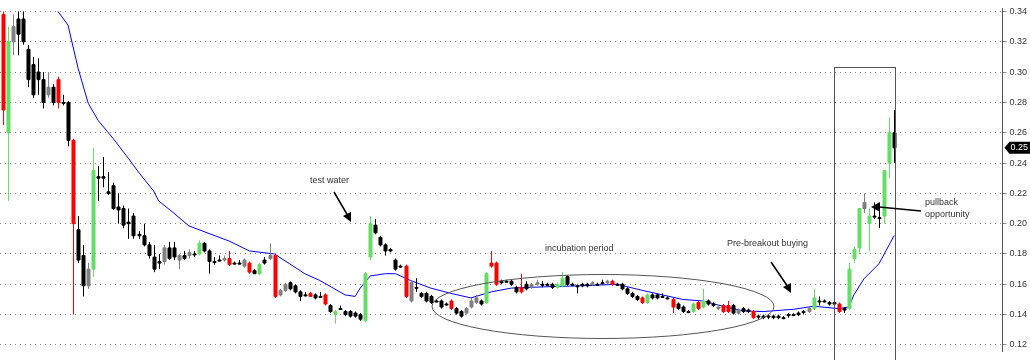 This screenshot has width=1030, height=360. Describe the element at coordinates (1018, 10) in the screenshot. I see `y-tick-label: 0.34` at that location.